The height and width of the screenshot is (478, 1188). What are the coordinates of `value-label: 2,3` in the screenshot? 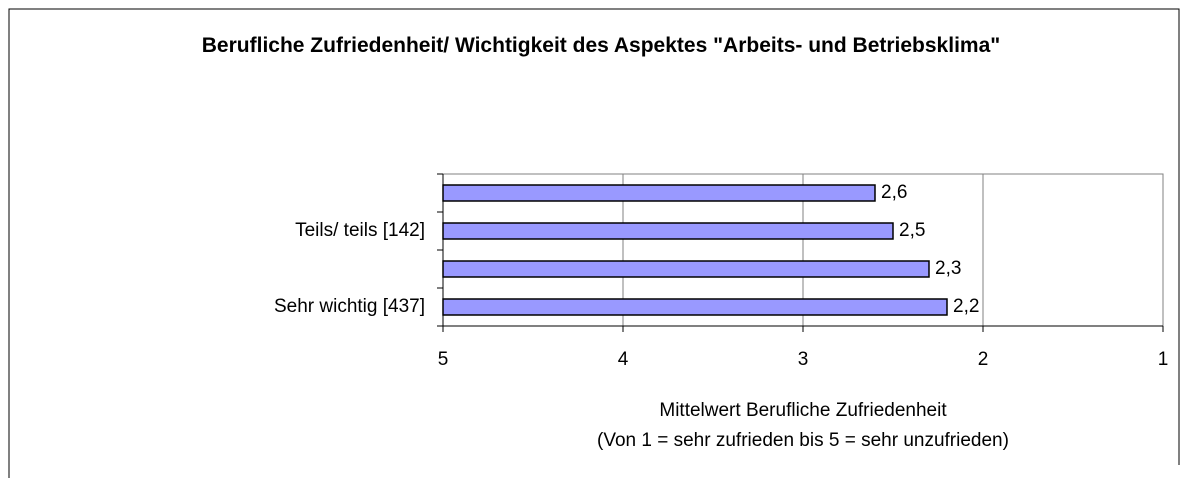 It's located at (948, 268).